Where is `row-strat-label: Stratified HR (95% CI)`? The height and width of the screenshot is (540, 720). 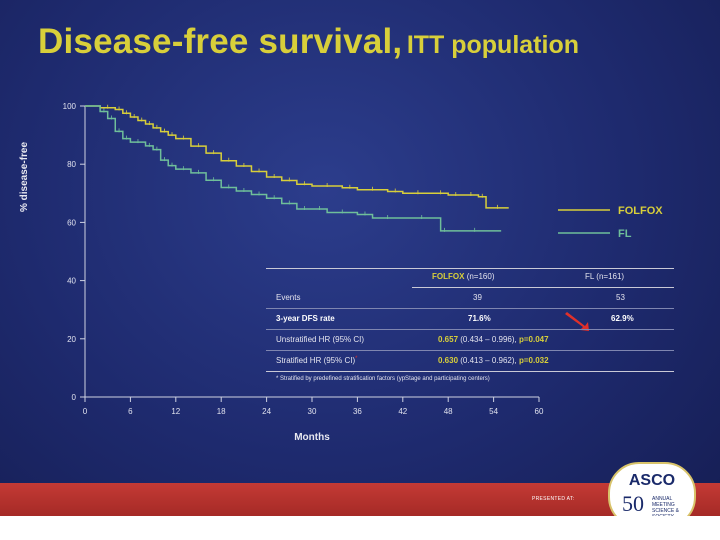
row-strat-label: Stratified HR (95% CI) is located at coordinates (316, 360).